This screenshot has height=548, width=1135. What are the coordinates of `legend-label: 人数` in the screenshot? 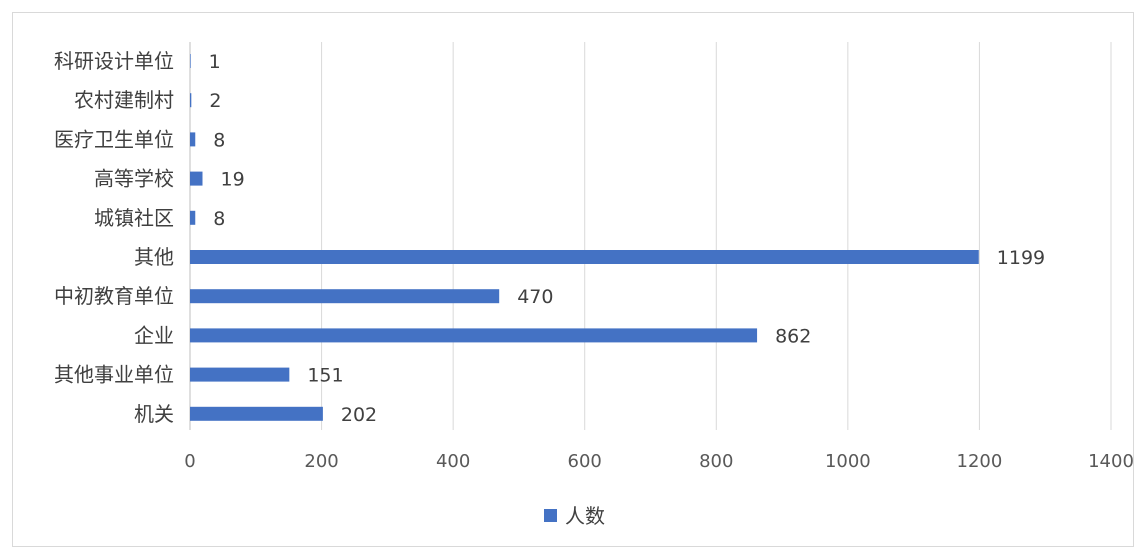 It's located at (585, 516).